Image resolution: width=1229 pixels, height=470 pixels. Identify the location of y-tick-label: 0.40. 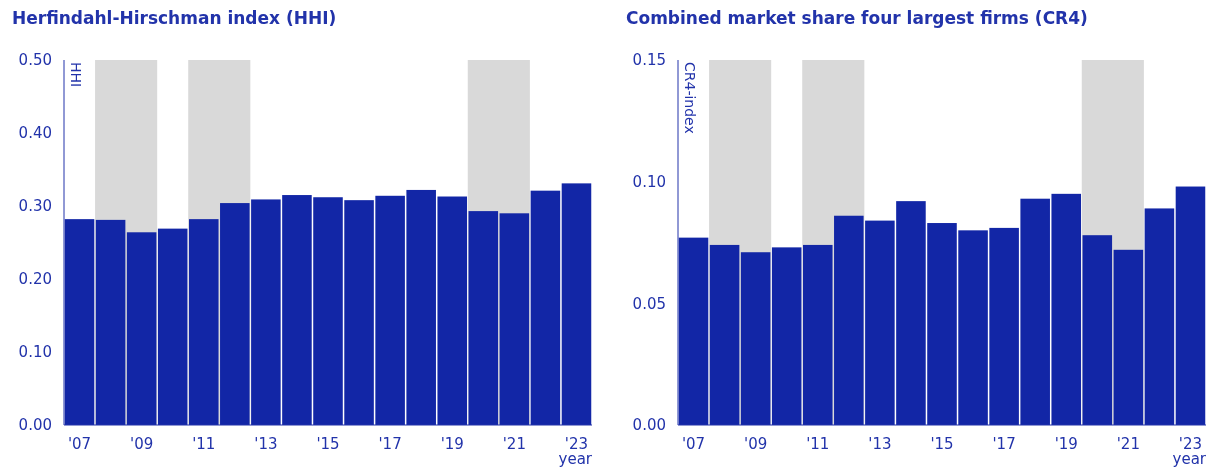
(35, 133).